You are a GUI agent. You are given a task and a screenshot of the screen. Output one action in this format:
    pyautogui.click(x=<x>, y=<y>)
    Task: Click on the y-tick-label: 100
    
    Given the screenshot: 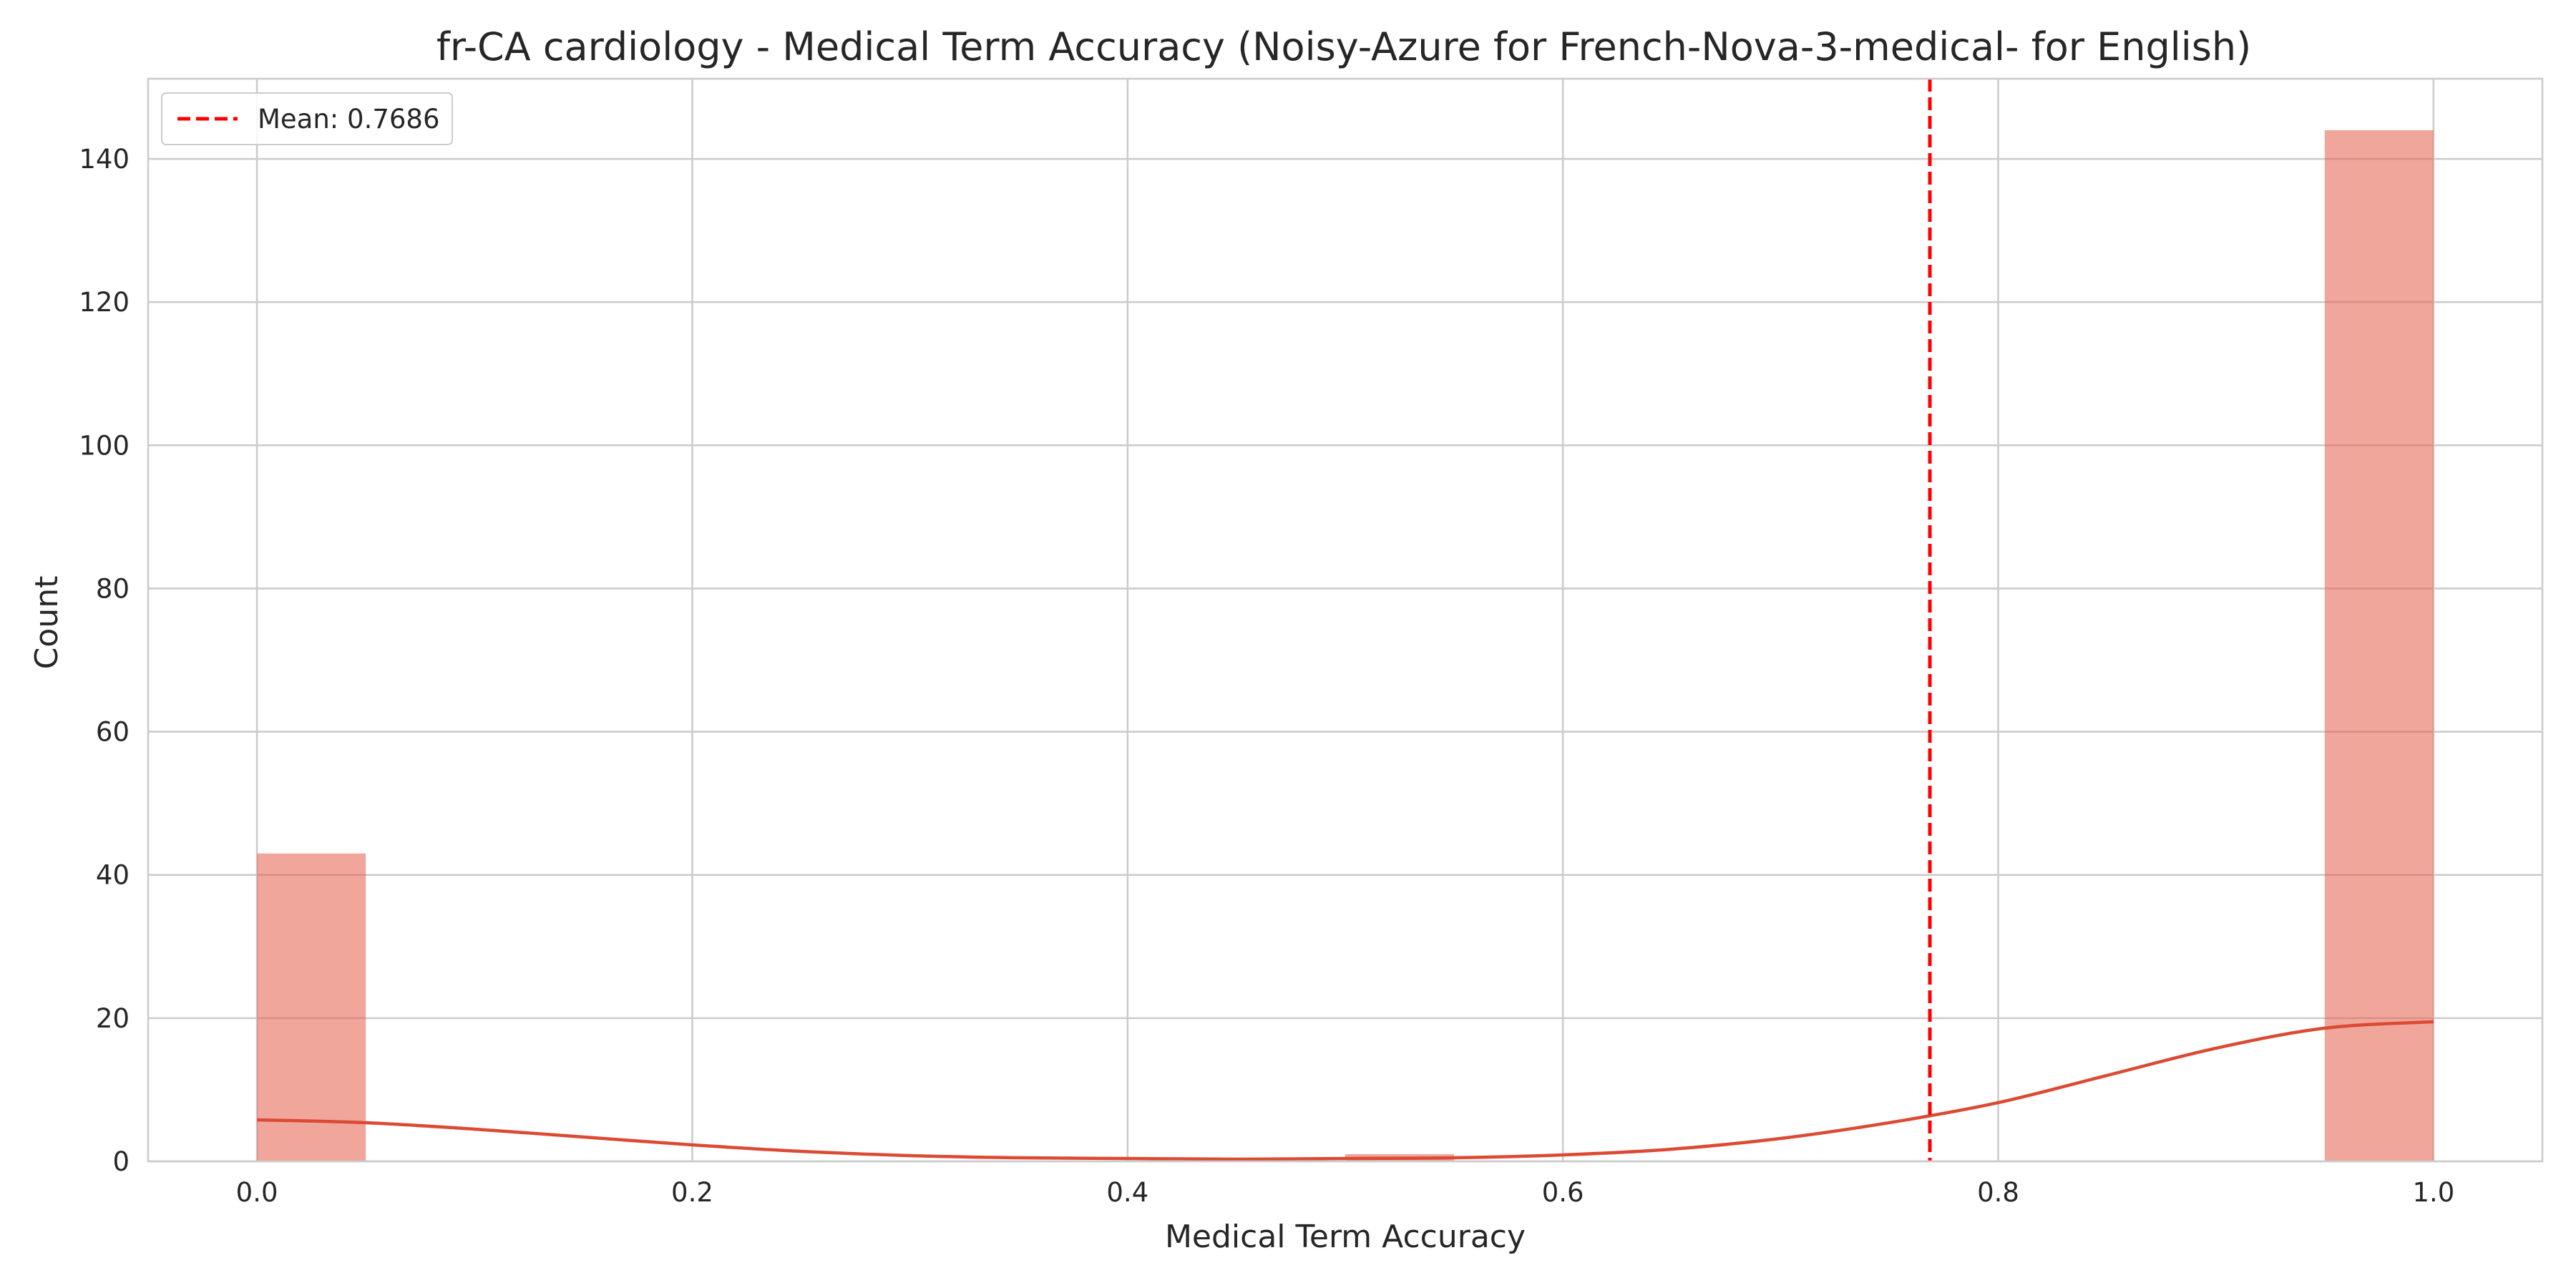 What is the action you would take?
    pyautogui.click(x=104, y=445)
    